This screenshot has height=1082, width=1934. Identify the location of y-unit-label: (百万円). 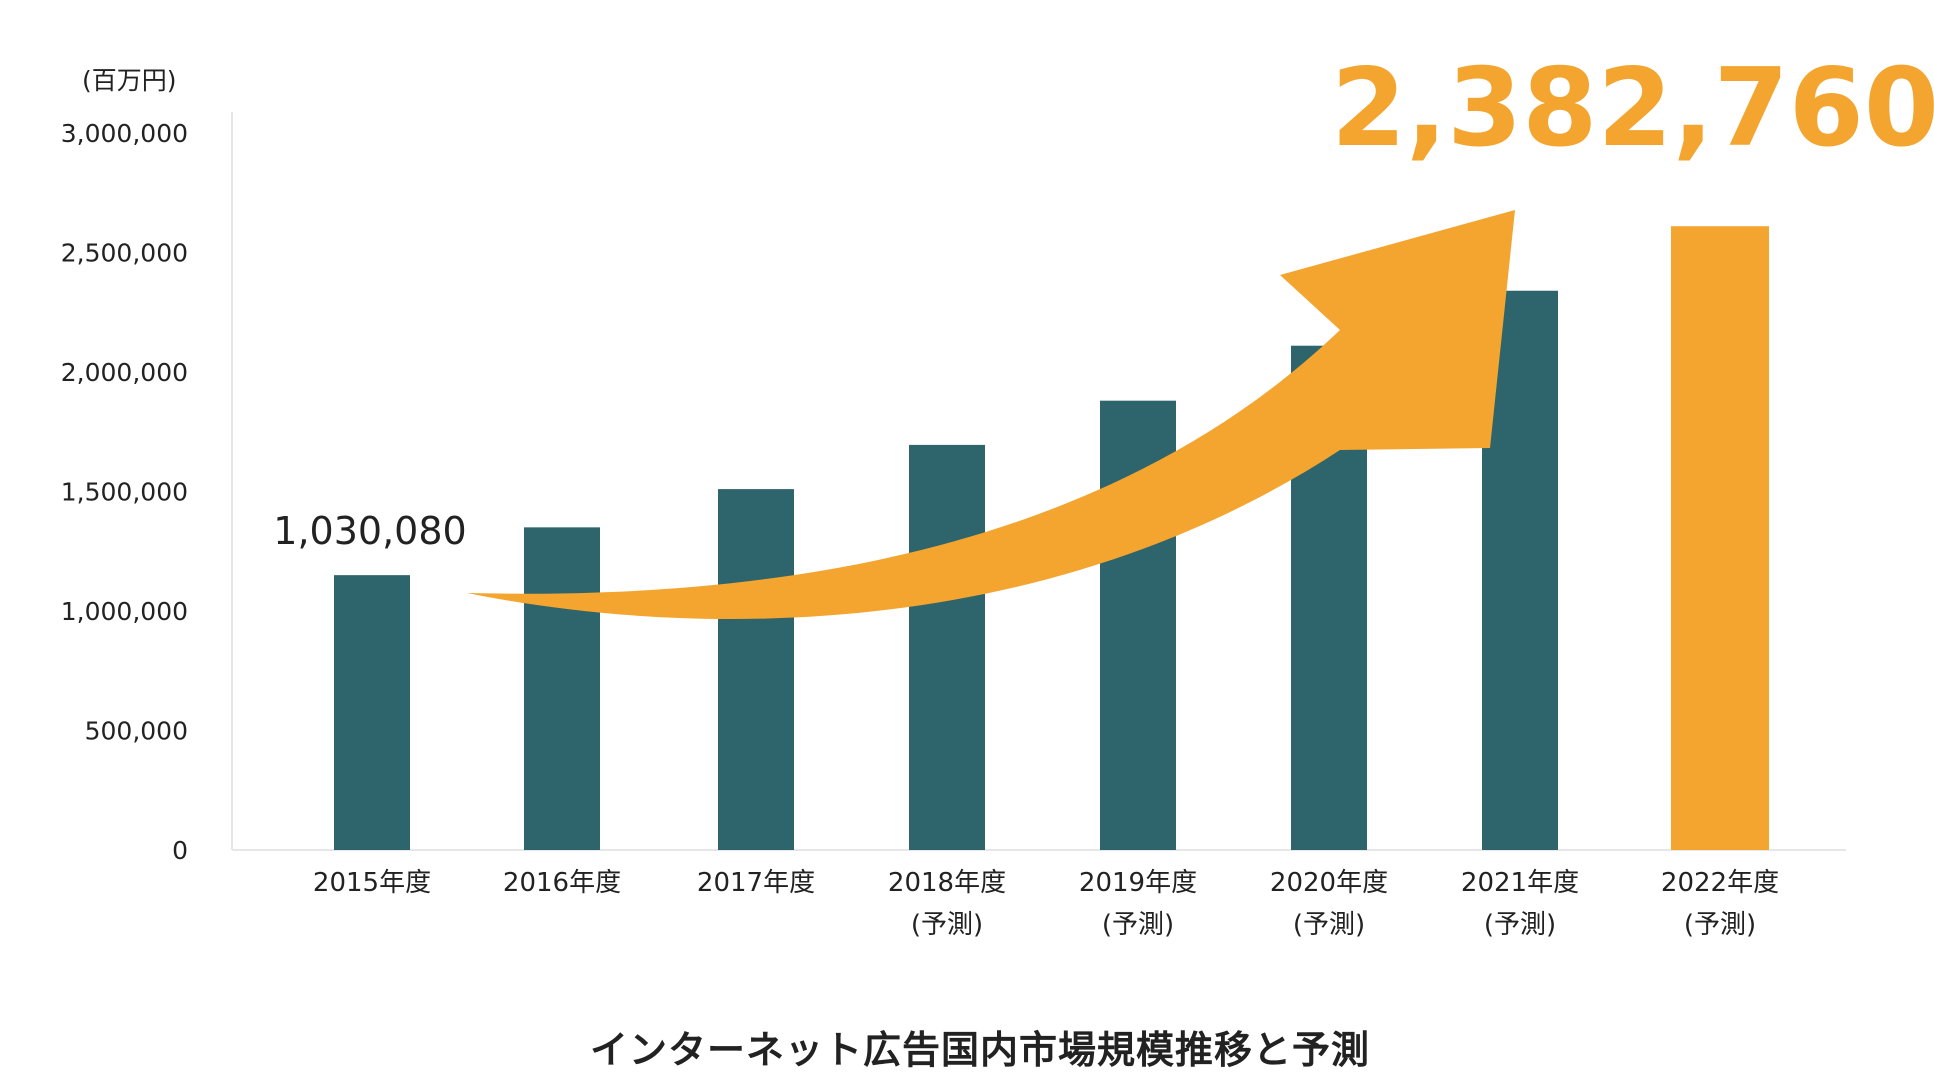
(129, 80).